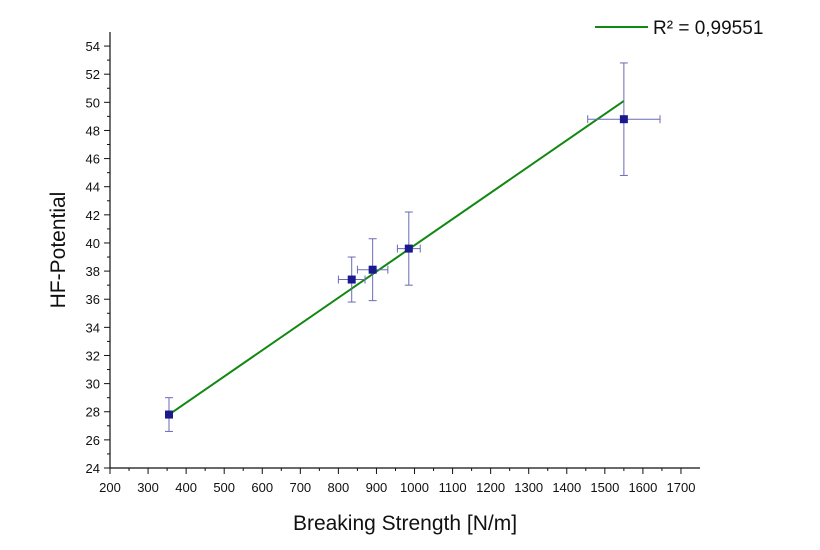 The image size is (820, 550). I want to click on x-tick-label: 400, so click(186, 487).